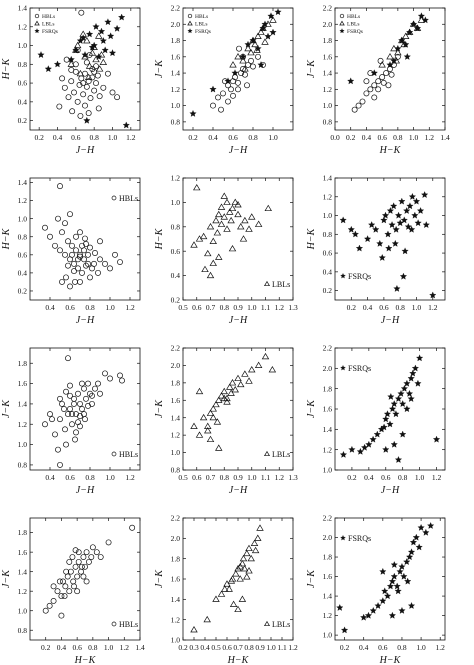 This screenshot has height=665, width=474. I want to click on y-tick-label: 1.8, so click(328, 388).